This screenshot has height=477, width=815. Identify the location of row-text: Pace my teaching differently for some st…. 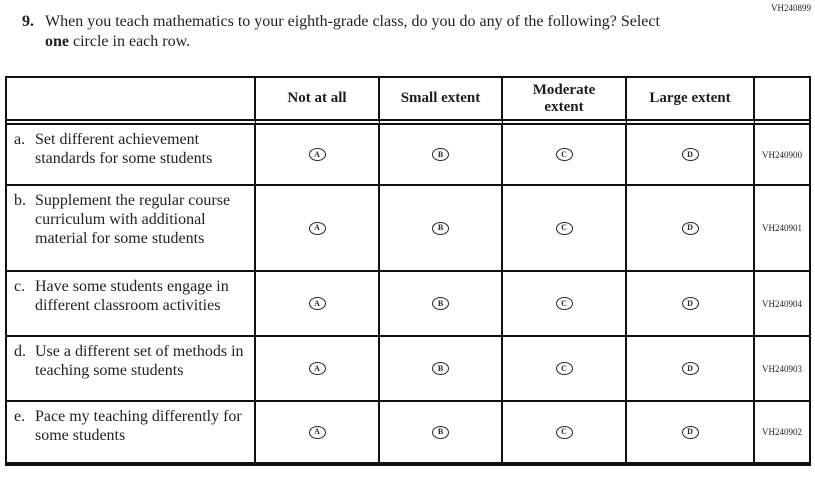
(138, 426).